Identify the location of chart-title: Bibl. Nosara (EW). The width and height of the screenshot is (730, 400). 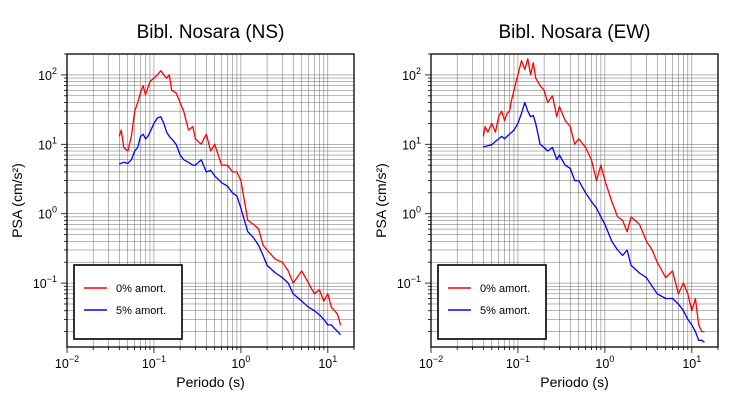
(574, 32).